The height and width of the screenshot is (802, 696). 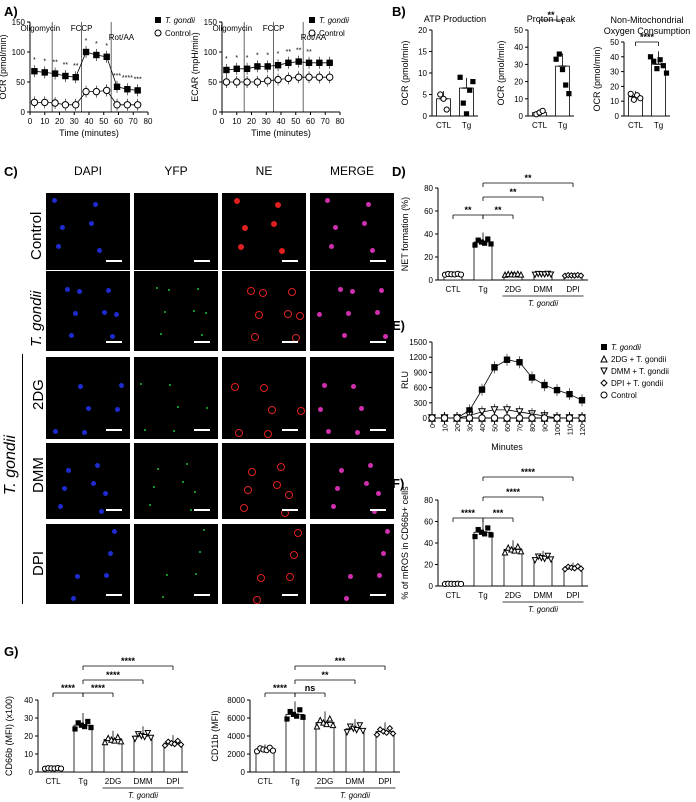 I want to click on y-tick-label: 300, so click(x=421, y=403).